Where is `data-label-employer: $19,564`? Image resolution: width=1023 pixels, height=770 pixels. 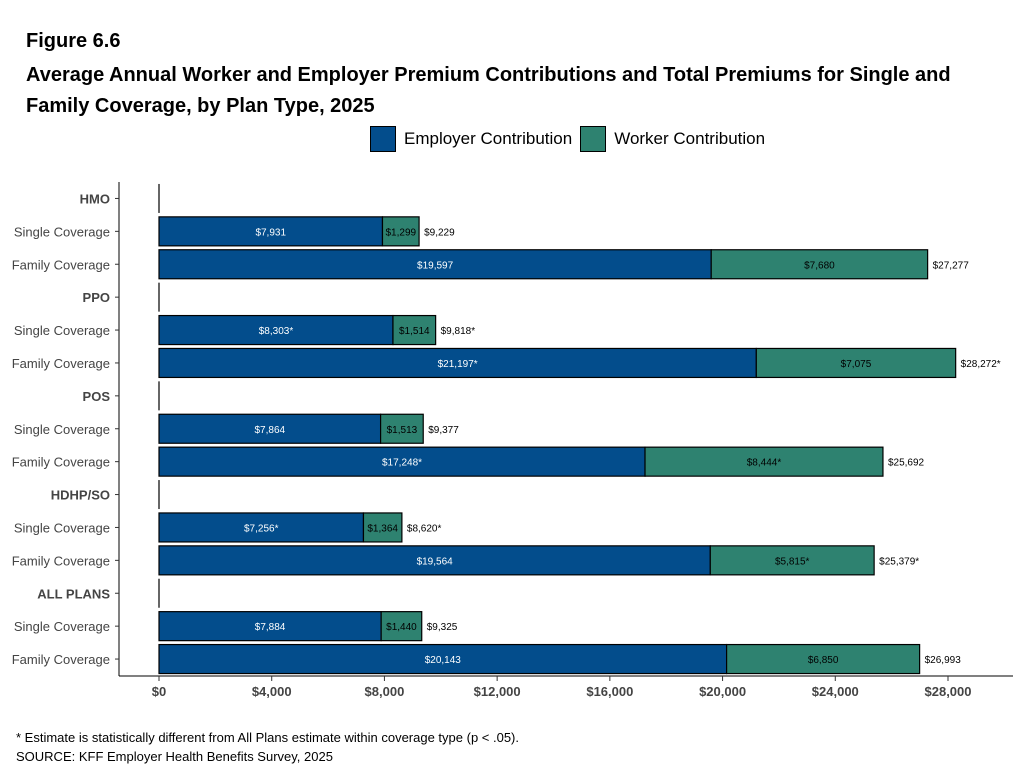
data-label-employer: $19,564 is located at coordinates (435, 561).